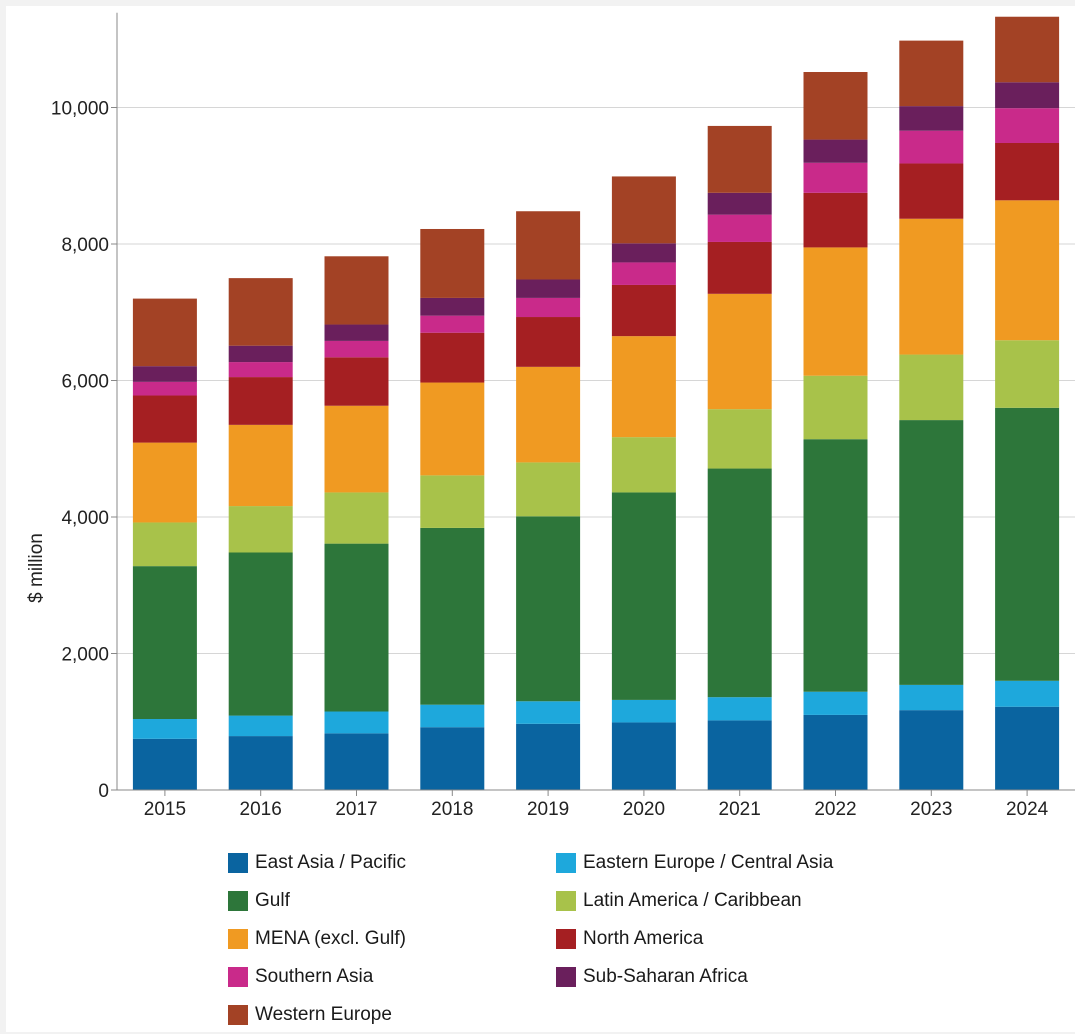  I want to click on y-tick-label: 4,000, so click(85, 518).